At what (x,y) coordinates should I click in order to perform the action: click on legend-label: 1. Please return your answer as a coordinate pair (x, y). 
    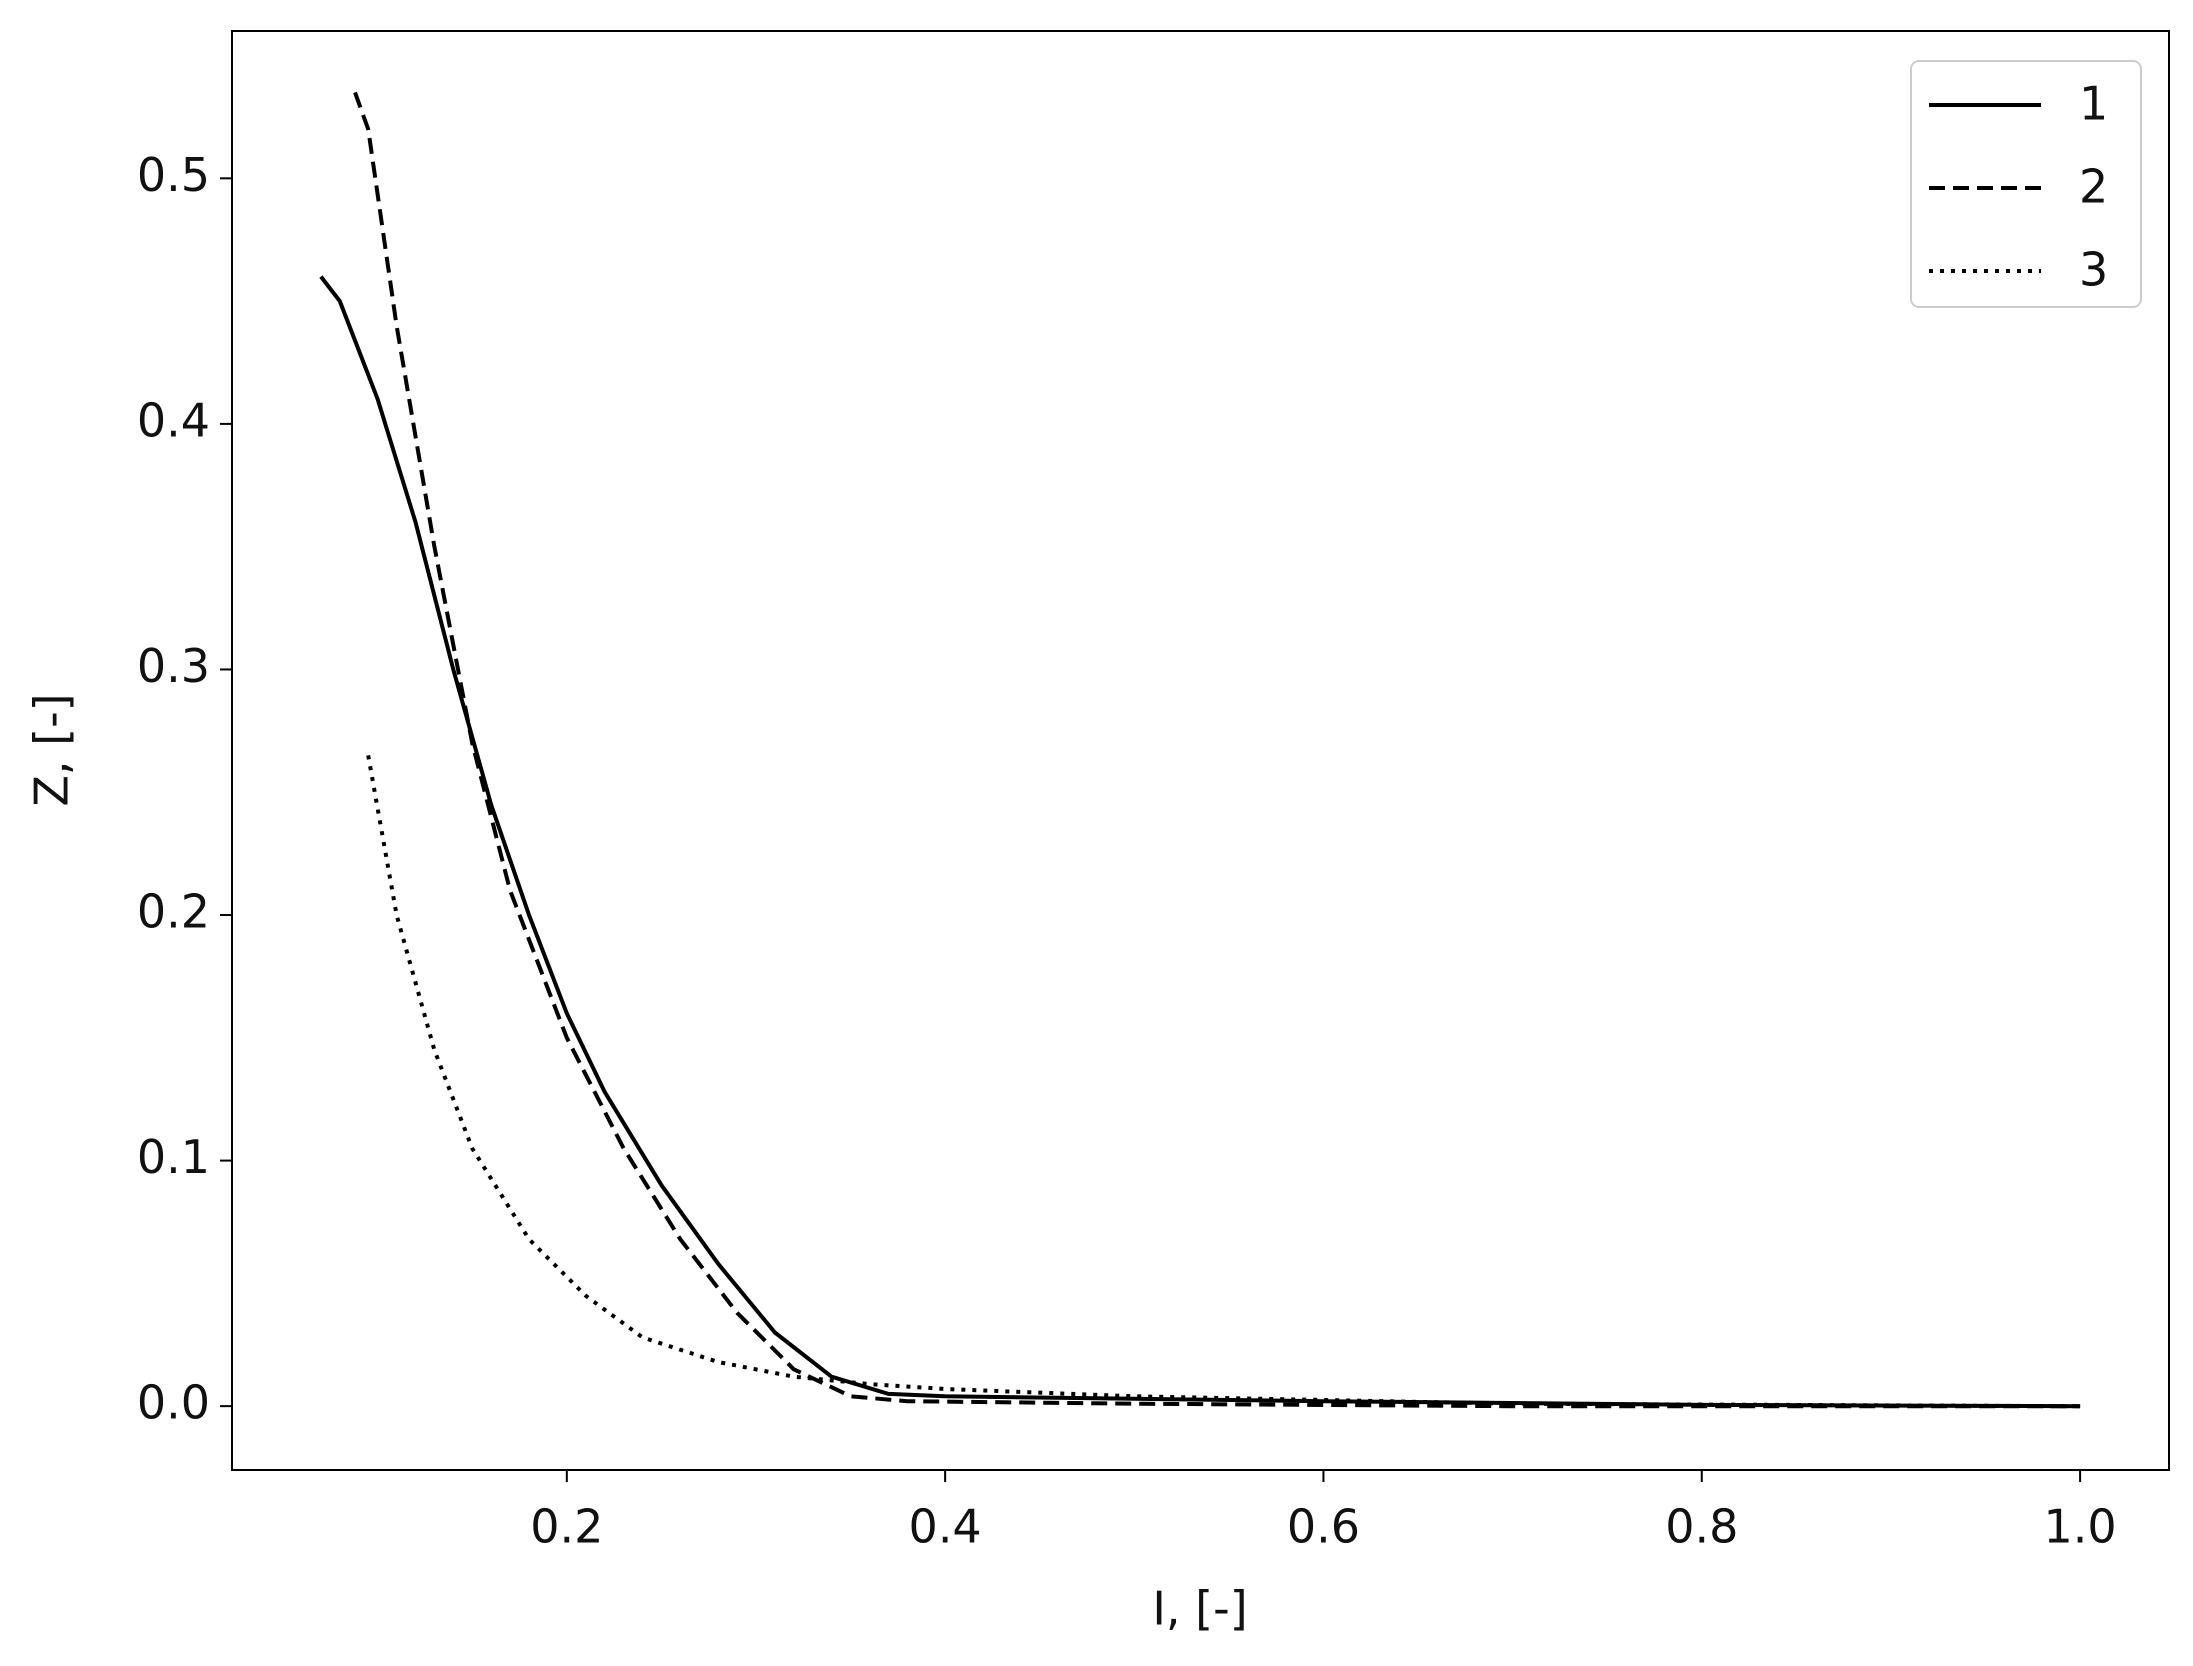
    Looking at the image, I should click on (2093, 104).